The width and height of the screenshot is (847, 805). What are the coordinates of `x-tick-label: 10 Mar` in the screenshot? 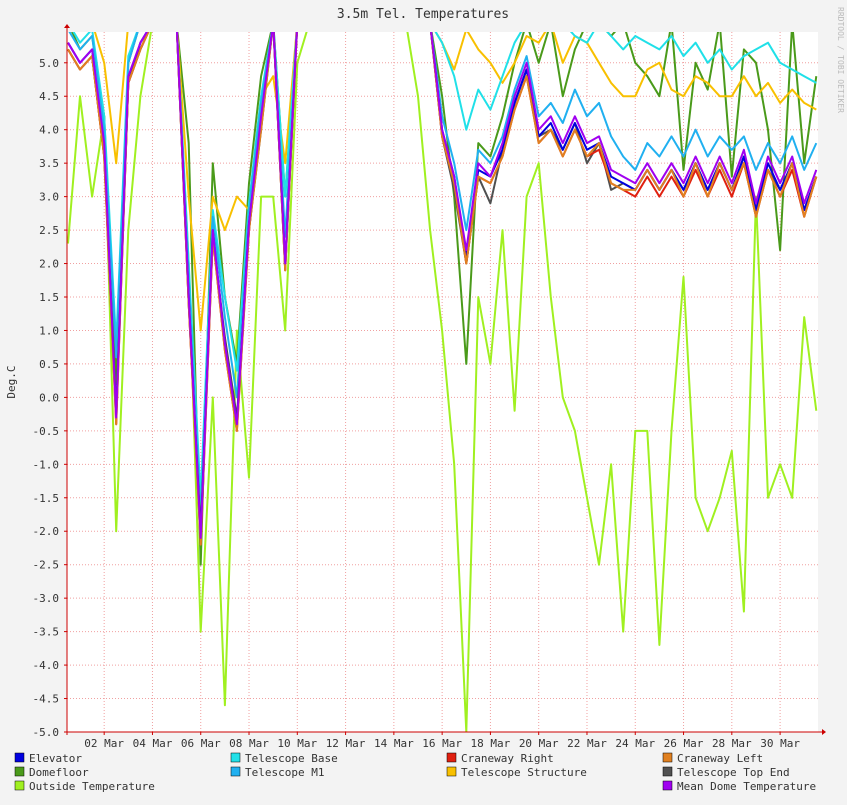 It's located at (297, 743).